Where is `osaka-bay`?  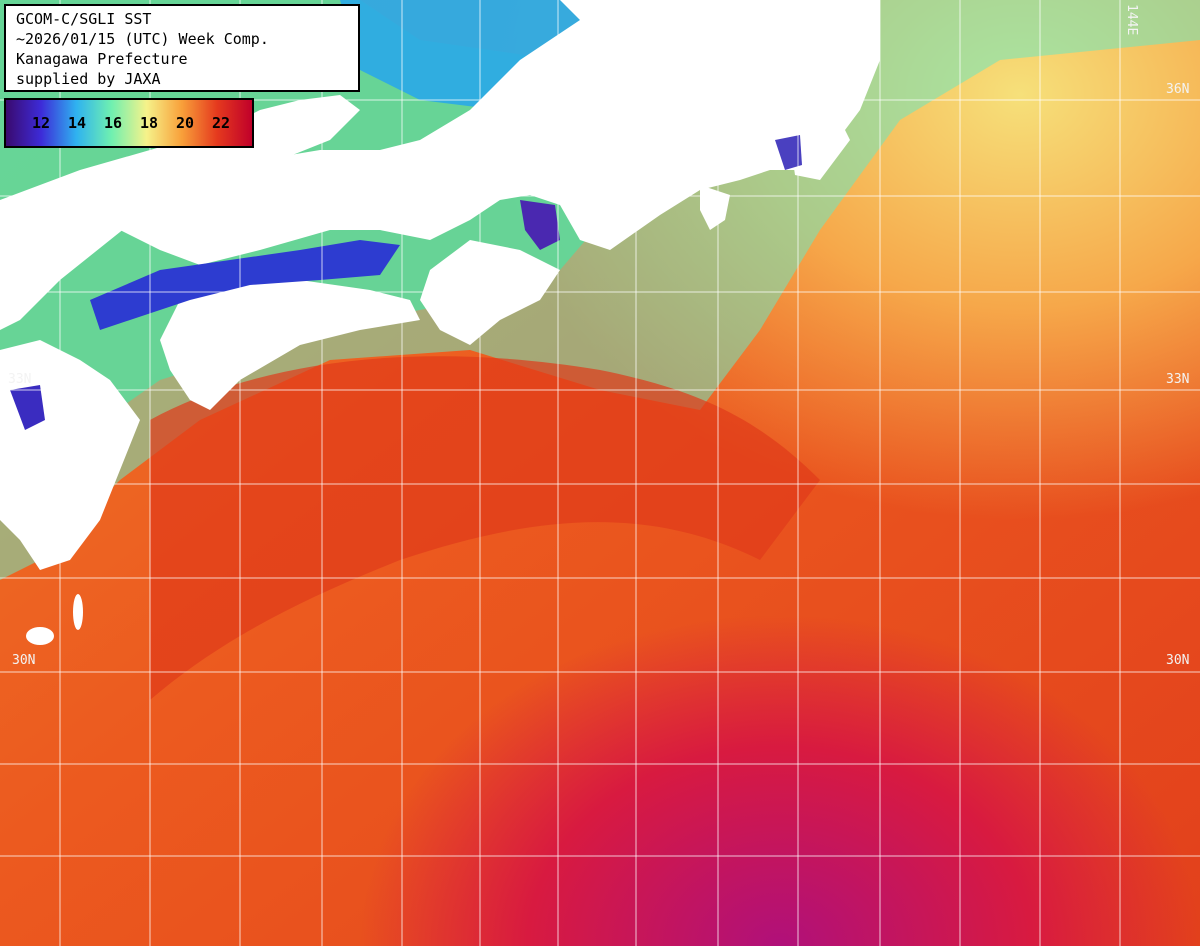 osaka-bay is located at coordinates (540, 225).